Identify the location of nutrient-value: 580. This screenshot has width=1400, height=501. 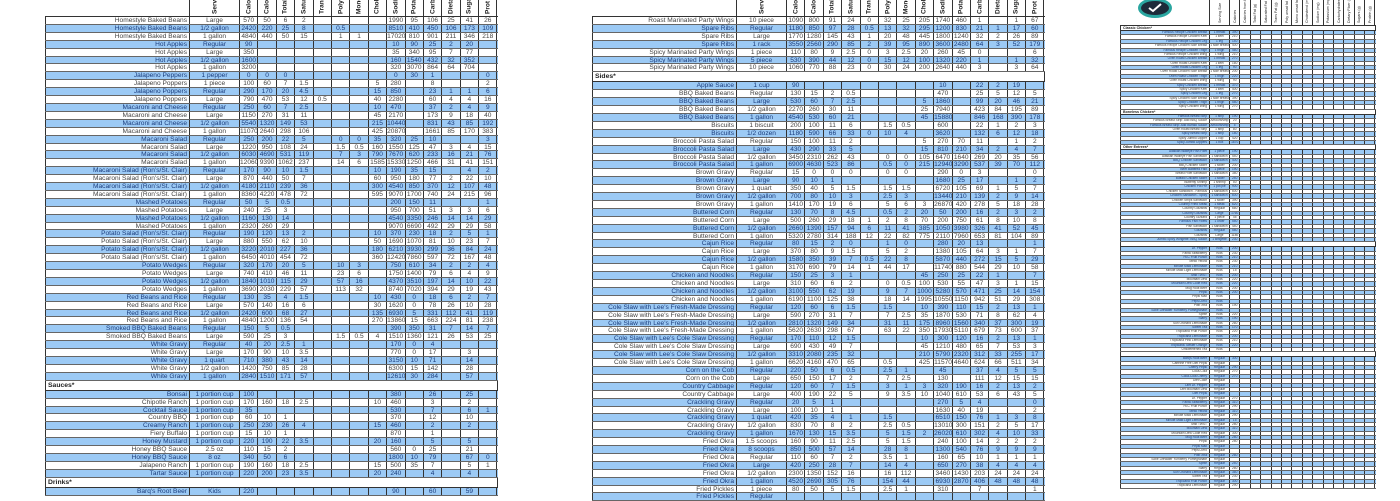
(1235, 231).